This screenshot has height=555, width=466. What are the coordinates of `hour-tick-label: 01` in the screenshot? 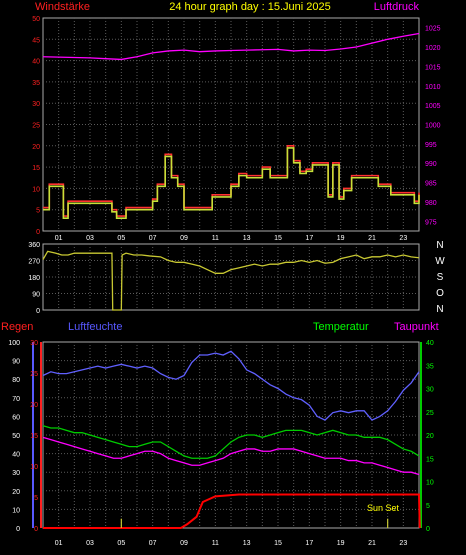 It's located at (59, 543).